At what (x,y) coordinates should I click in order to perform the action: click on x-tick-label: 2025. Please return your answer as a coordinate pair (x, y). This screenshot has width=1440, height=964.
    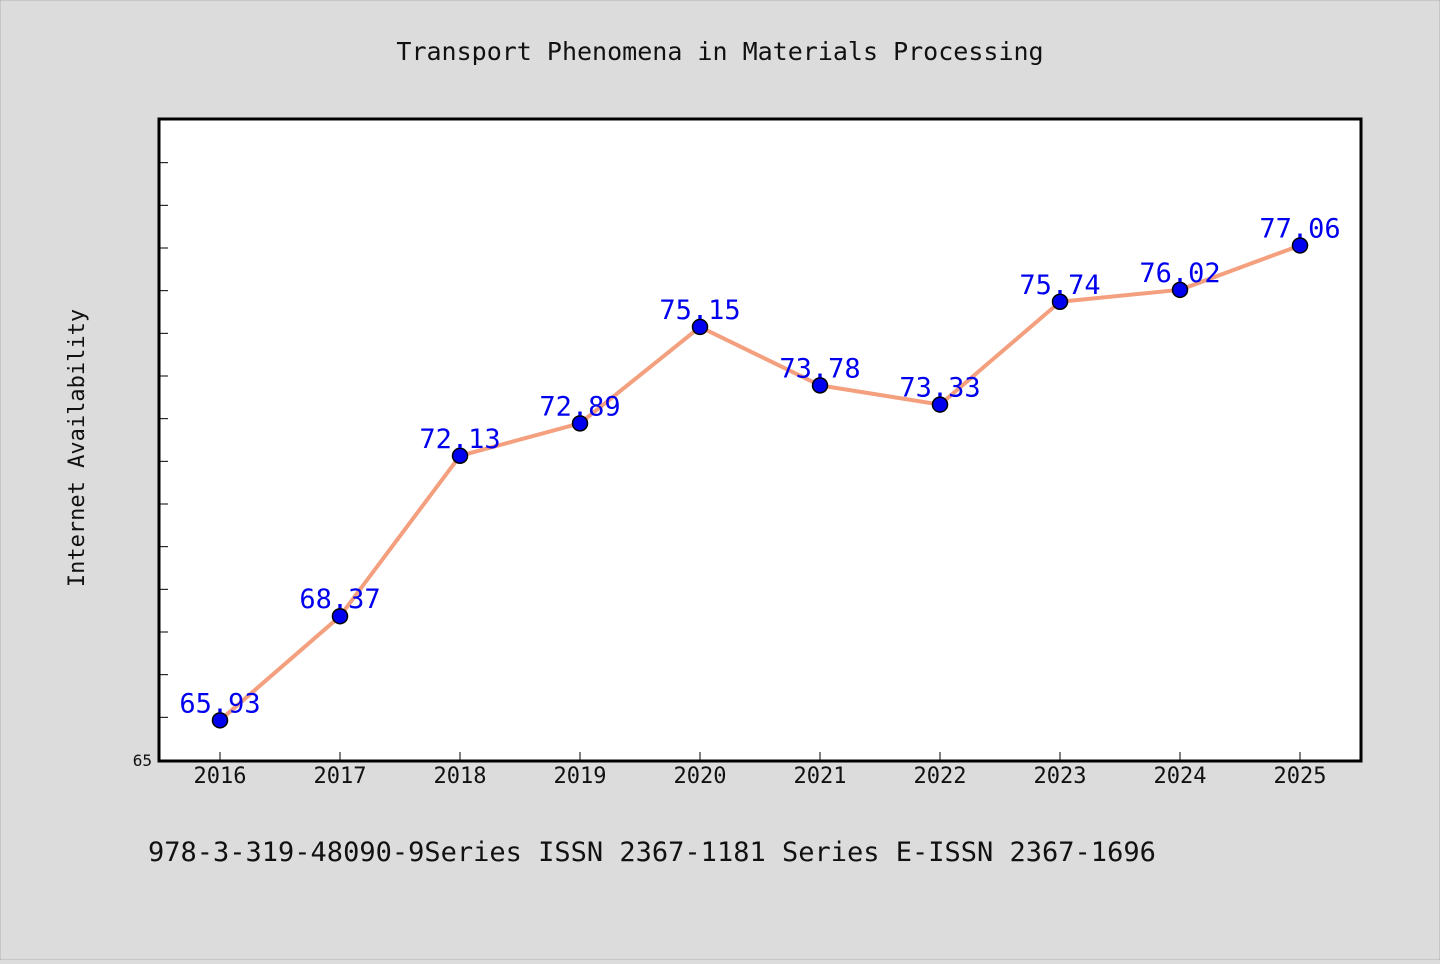
    Looking at the image, I should click on (1300, 776).